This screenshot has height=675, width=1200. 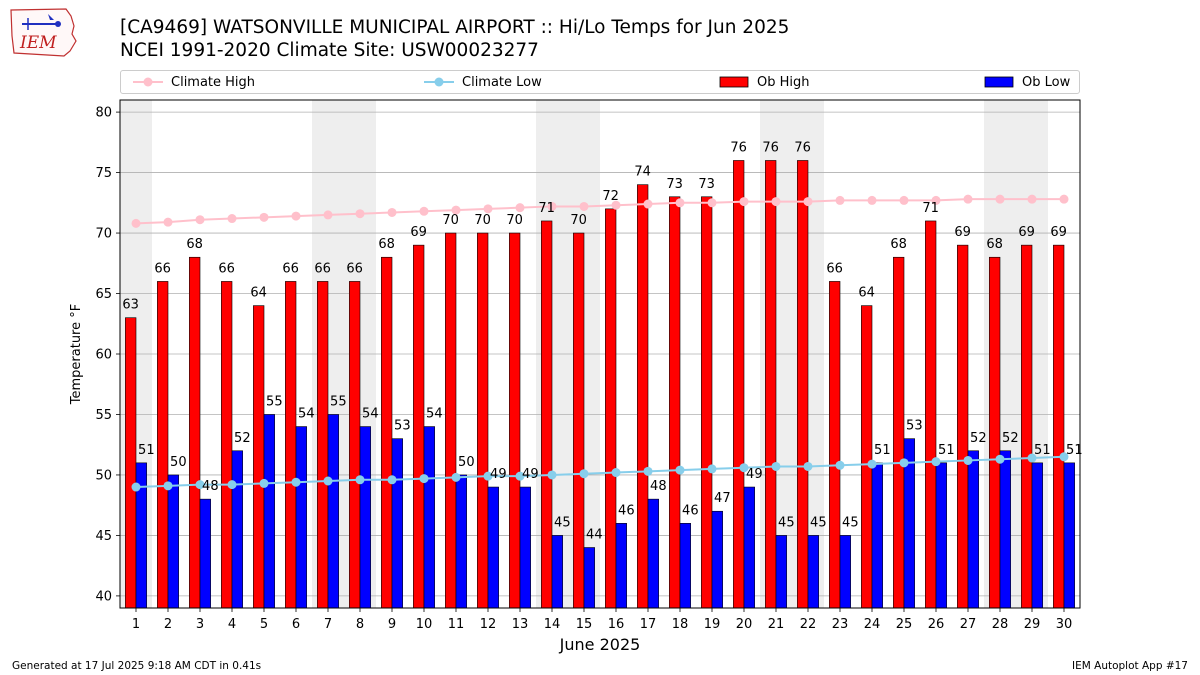 I want to click on label-ob-low-day-10: 54, so click(x=434, y=414).